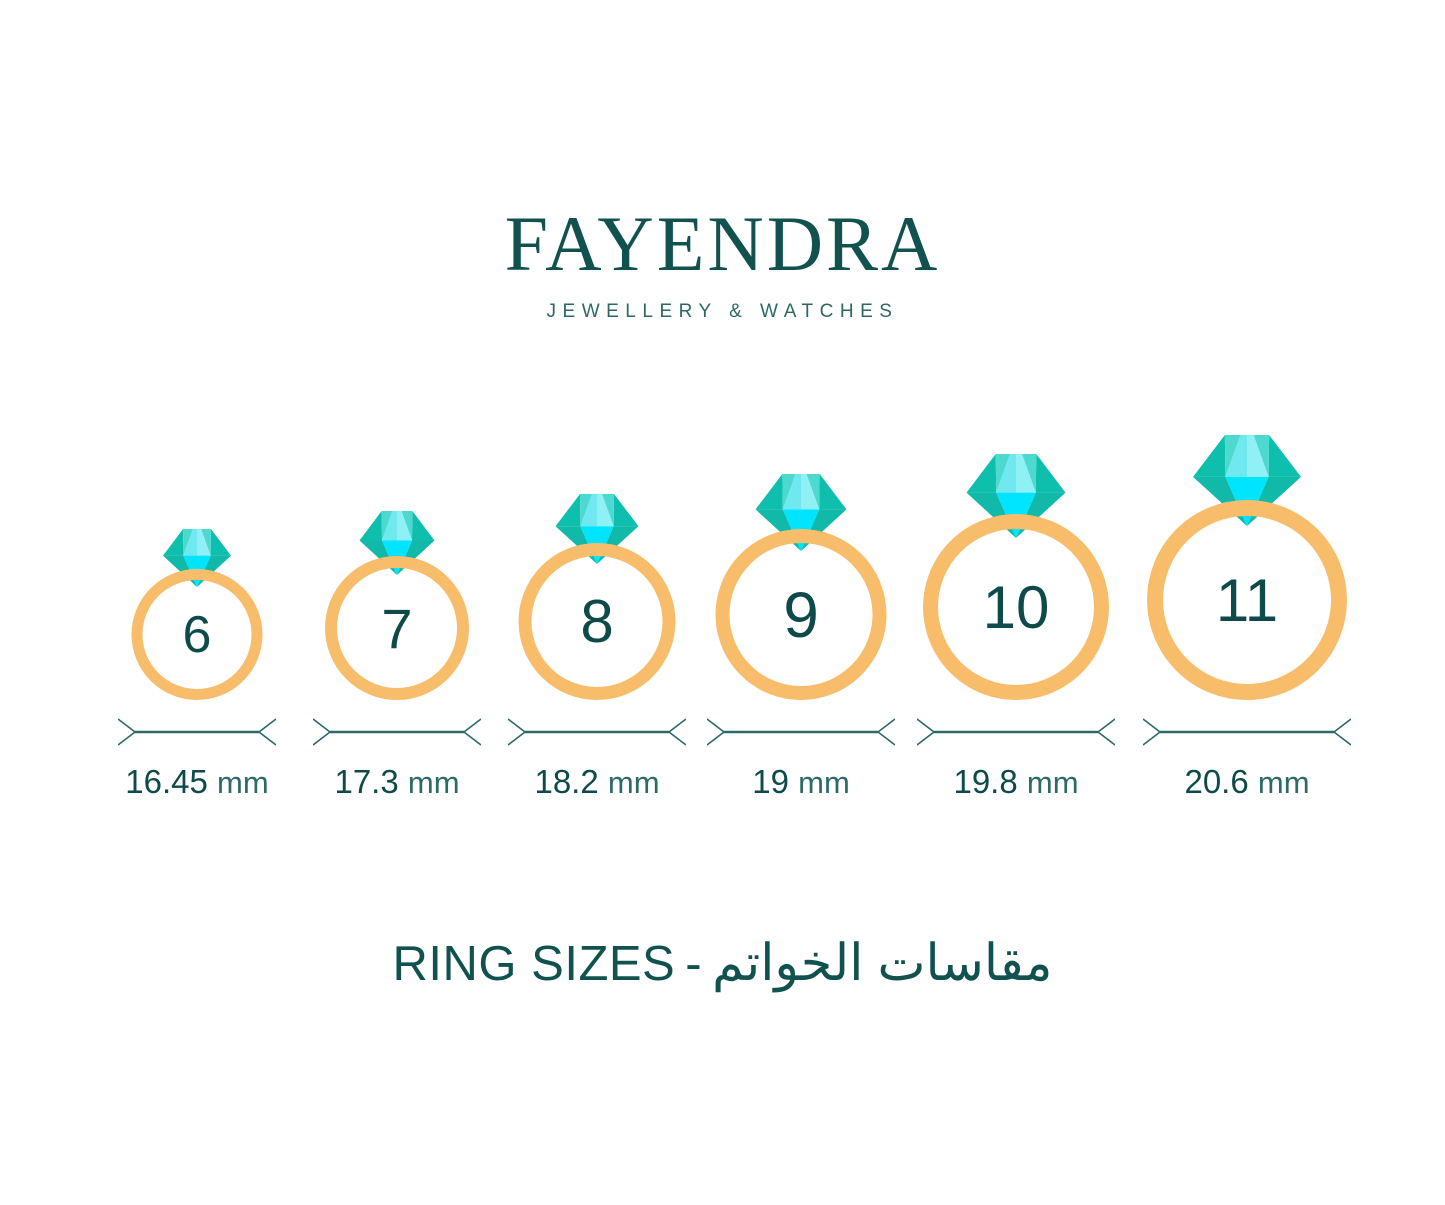 Image resolution: width=1445 pixels, height=1205 pixels. I want to click on ring-diameter-label: 19 mm, so click(801, 782).